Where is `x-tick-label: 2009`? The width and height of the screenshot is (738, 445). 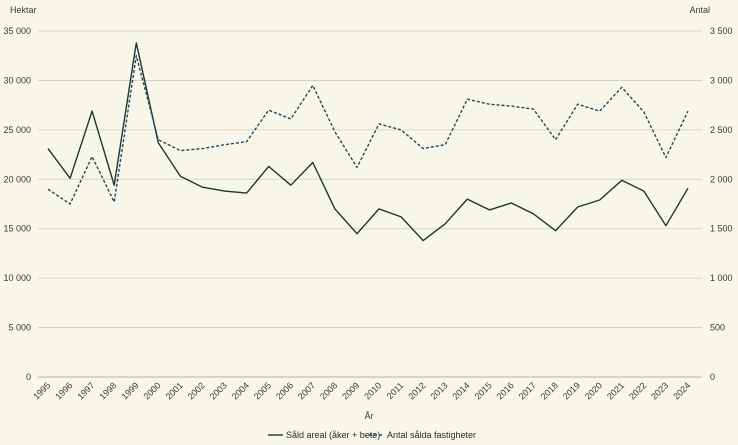
x-tick-label: 2009 is located at coordinates (350, 390).